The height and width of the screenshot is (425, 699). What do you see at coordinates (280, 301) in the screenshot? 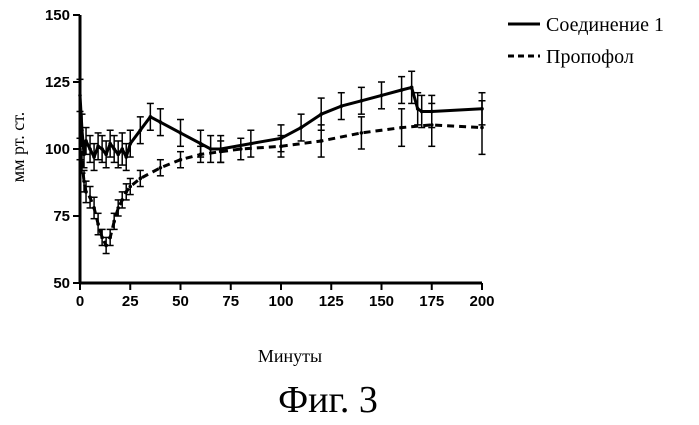
I see `x-tick-label: 100` at bounding box center [280, 301].